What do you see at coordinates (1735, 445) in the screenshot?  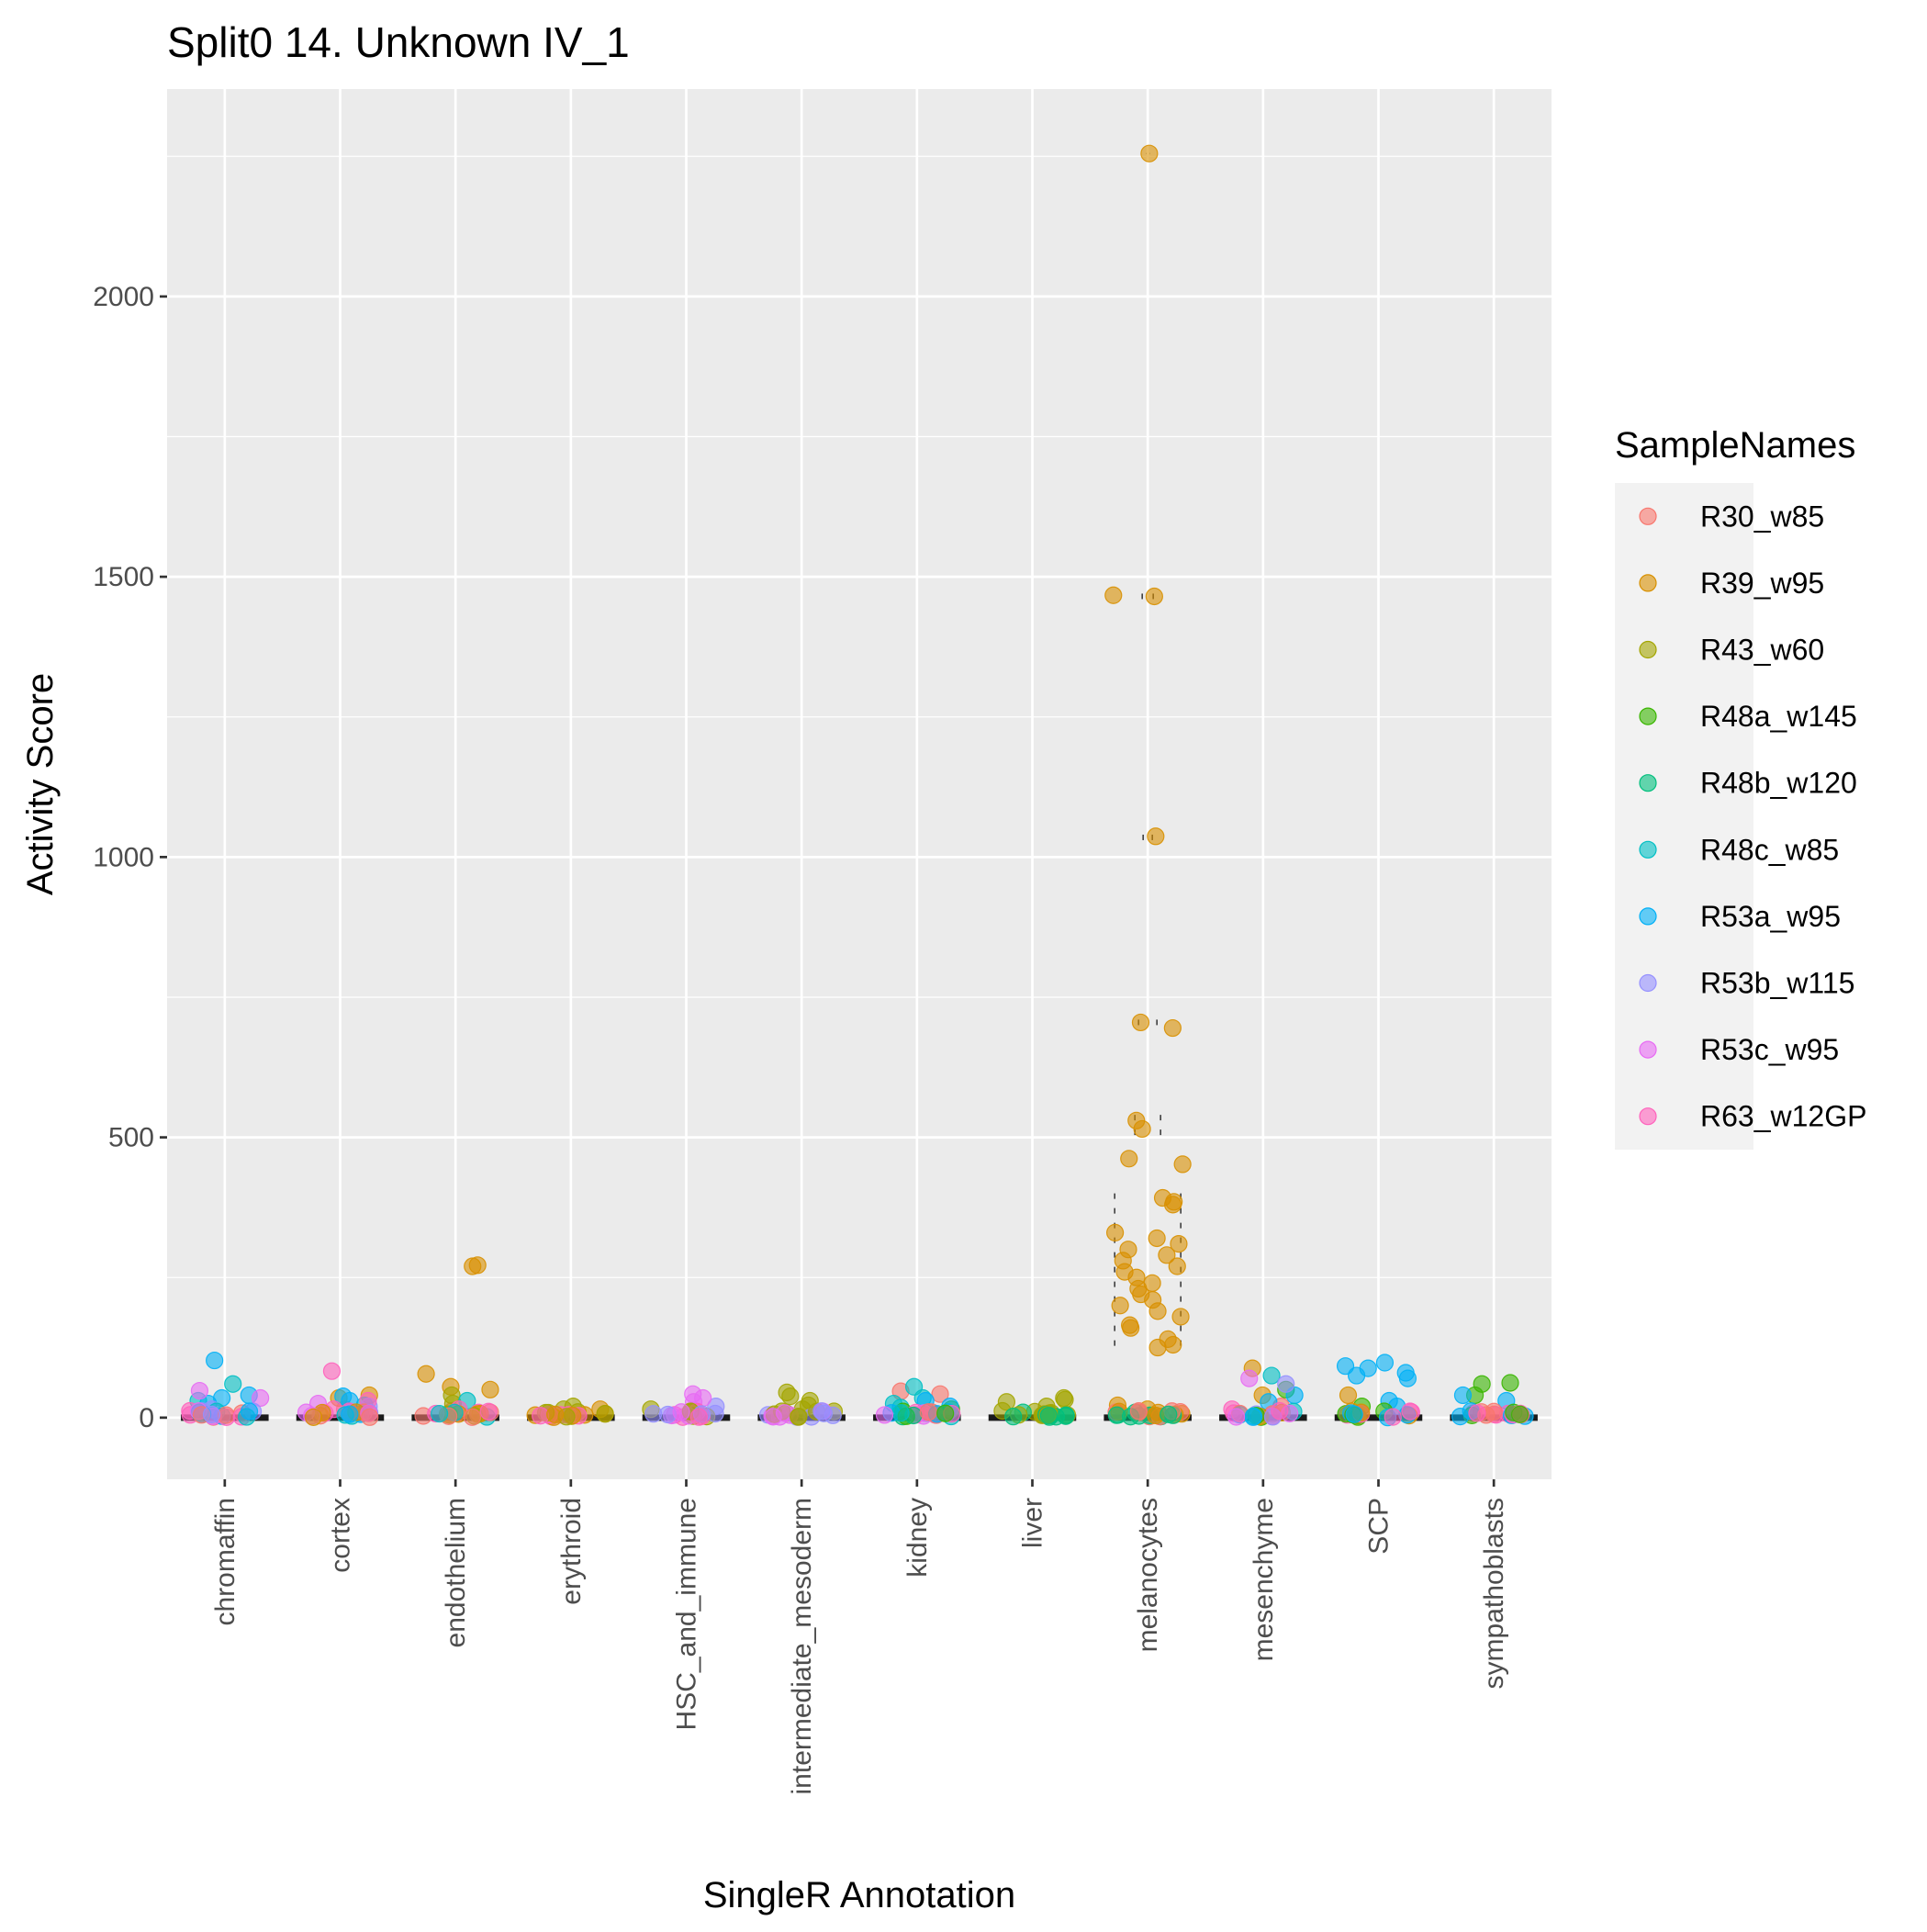 I see `legend-title: SampleNames` at bounding box center [1735, 445].